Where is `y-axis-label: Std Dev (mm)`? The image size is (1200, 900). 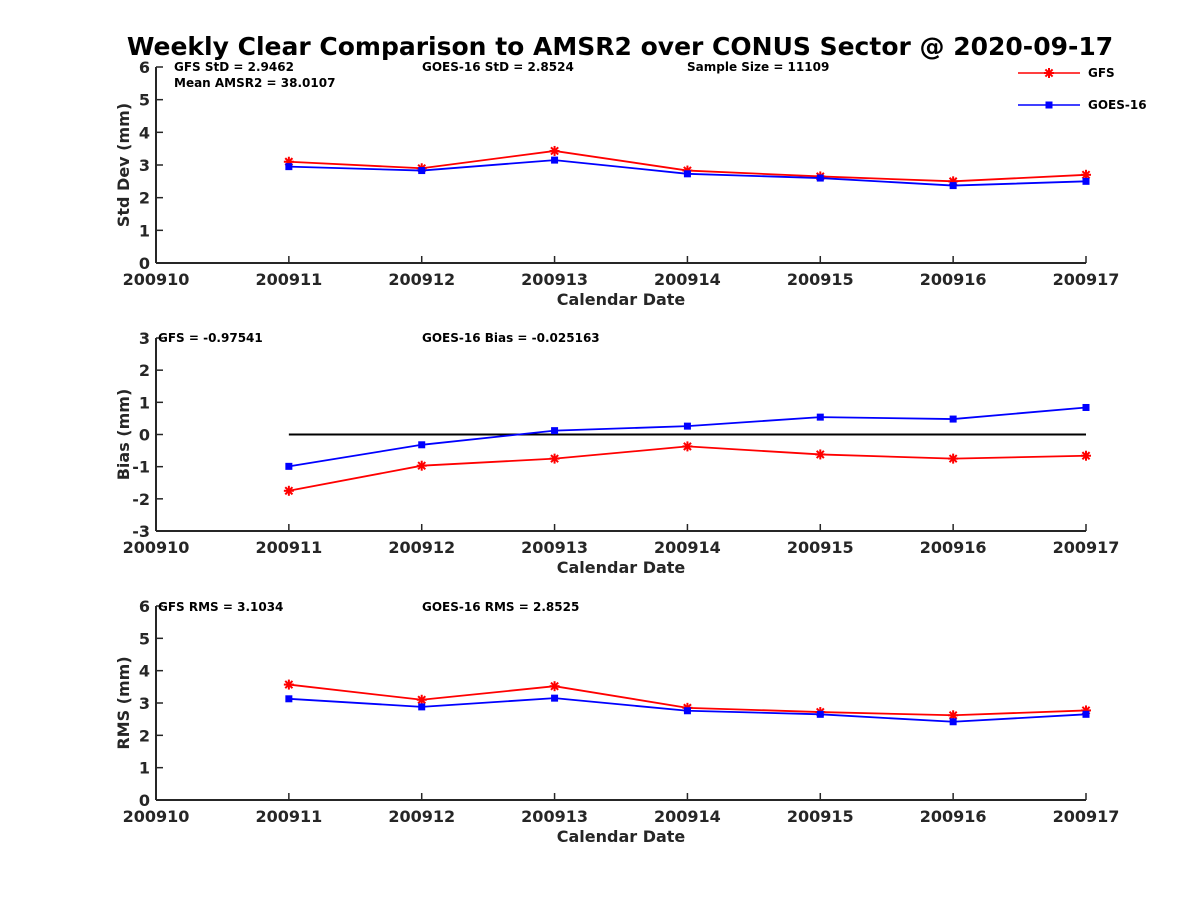
y-axis-label: Std Dev (mm) is located at coordinates (123, 165).